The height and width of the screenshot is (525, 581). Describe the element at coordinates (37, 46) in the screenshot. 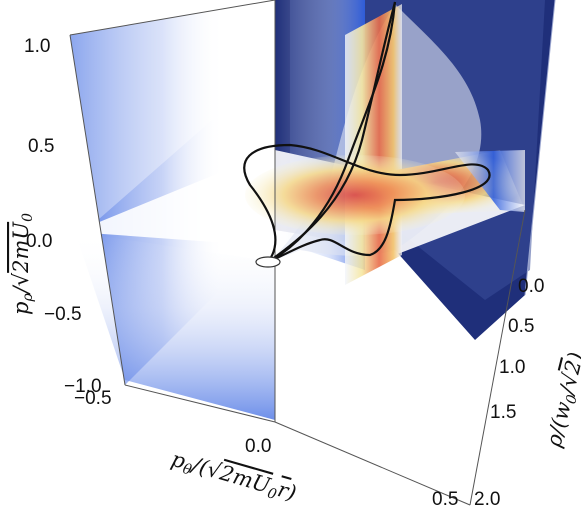

I see `z-tick-label: 1.0` at that location.